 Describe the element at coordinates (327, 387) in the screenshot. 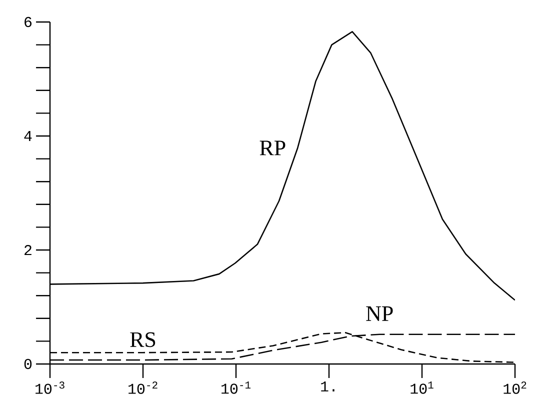

I see `x-tick-label: 1.` at that location.